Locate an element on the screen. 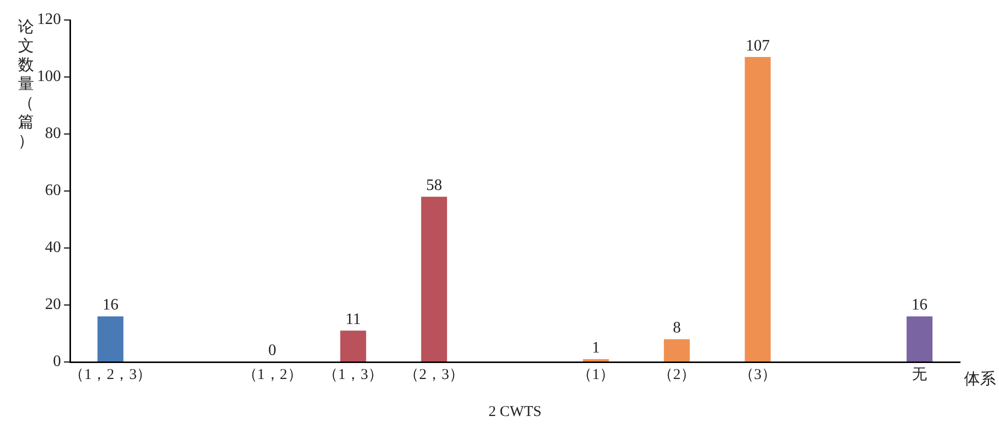  y-tick-label: 40 is located at coordinates (53, 247).